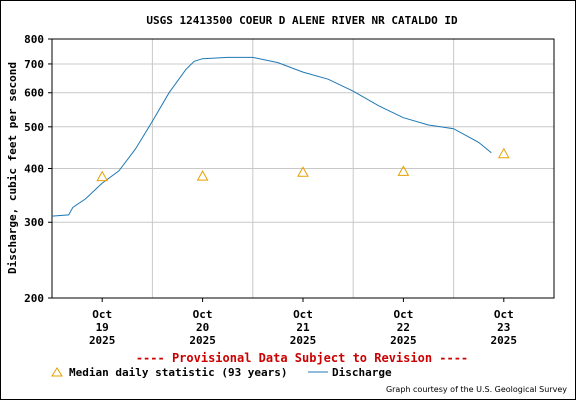 The height and width of the screenshot is (400, 576). What do you see at coordinates (362, 372) in the screenshot?
I see `legend-discharge-label: Discharge` at bounding box center [362, 372].